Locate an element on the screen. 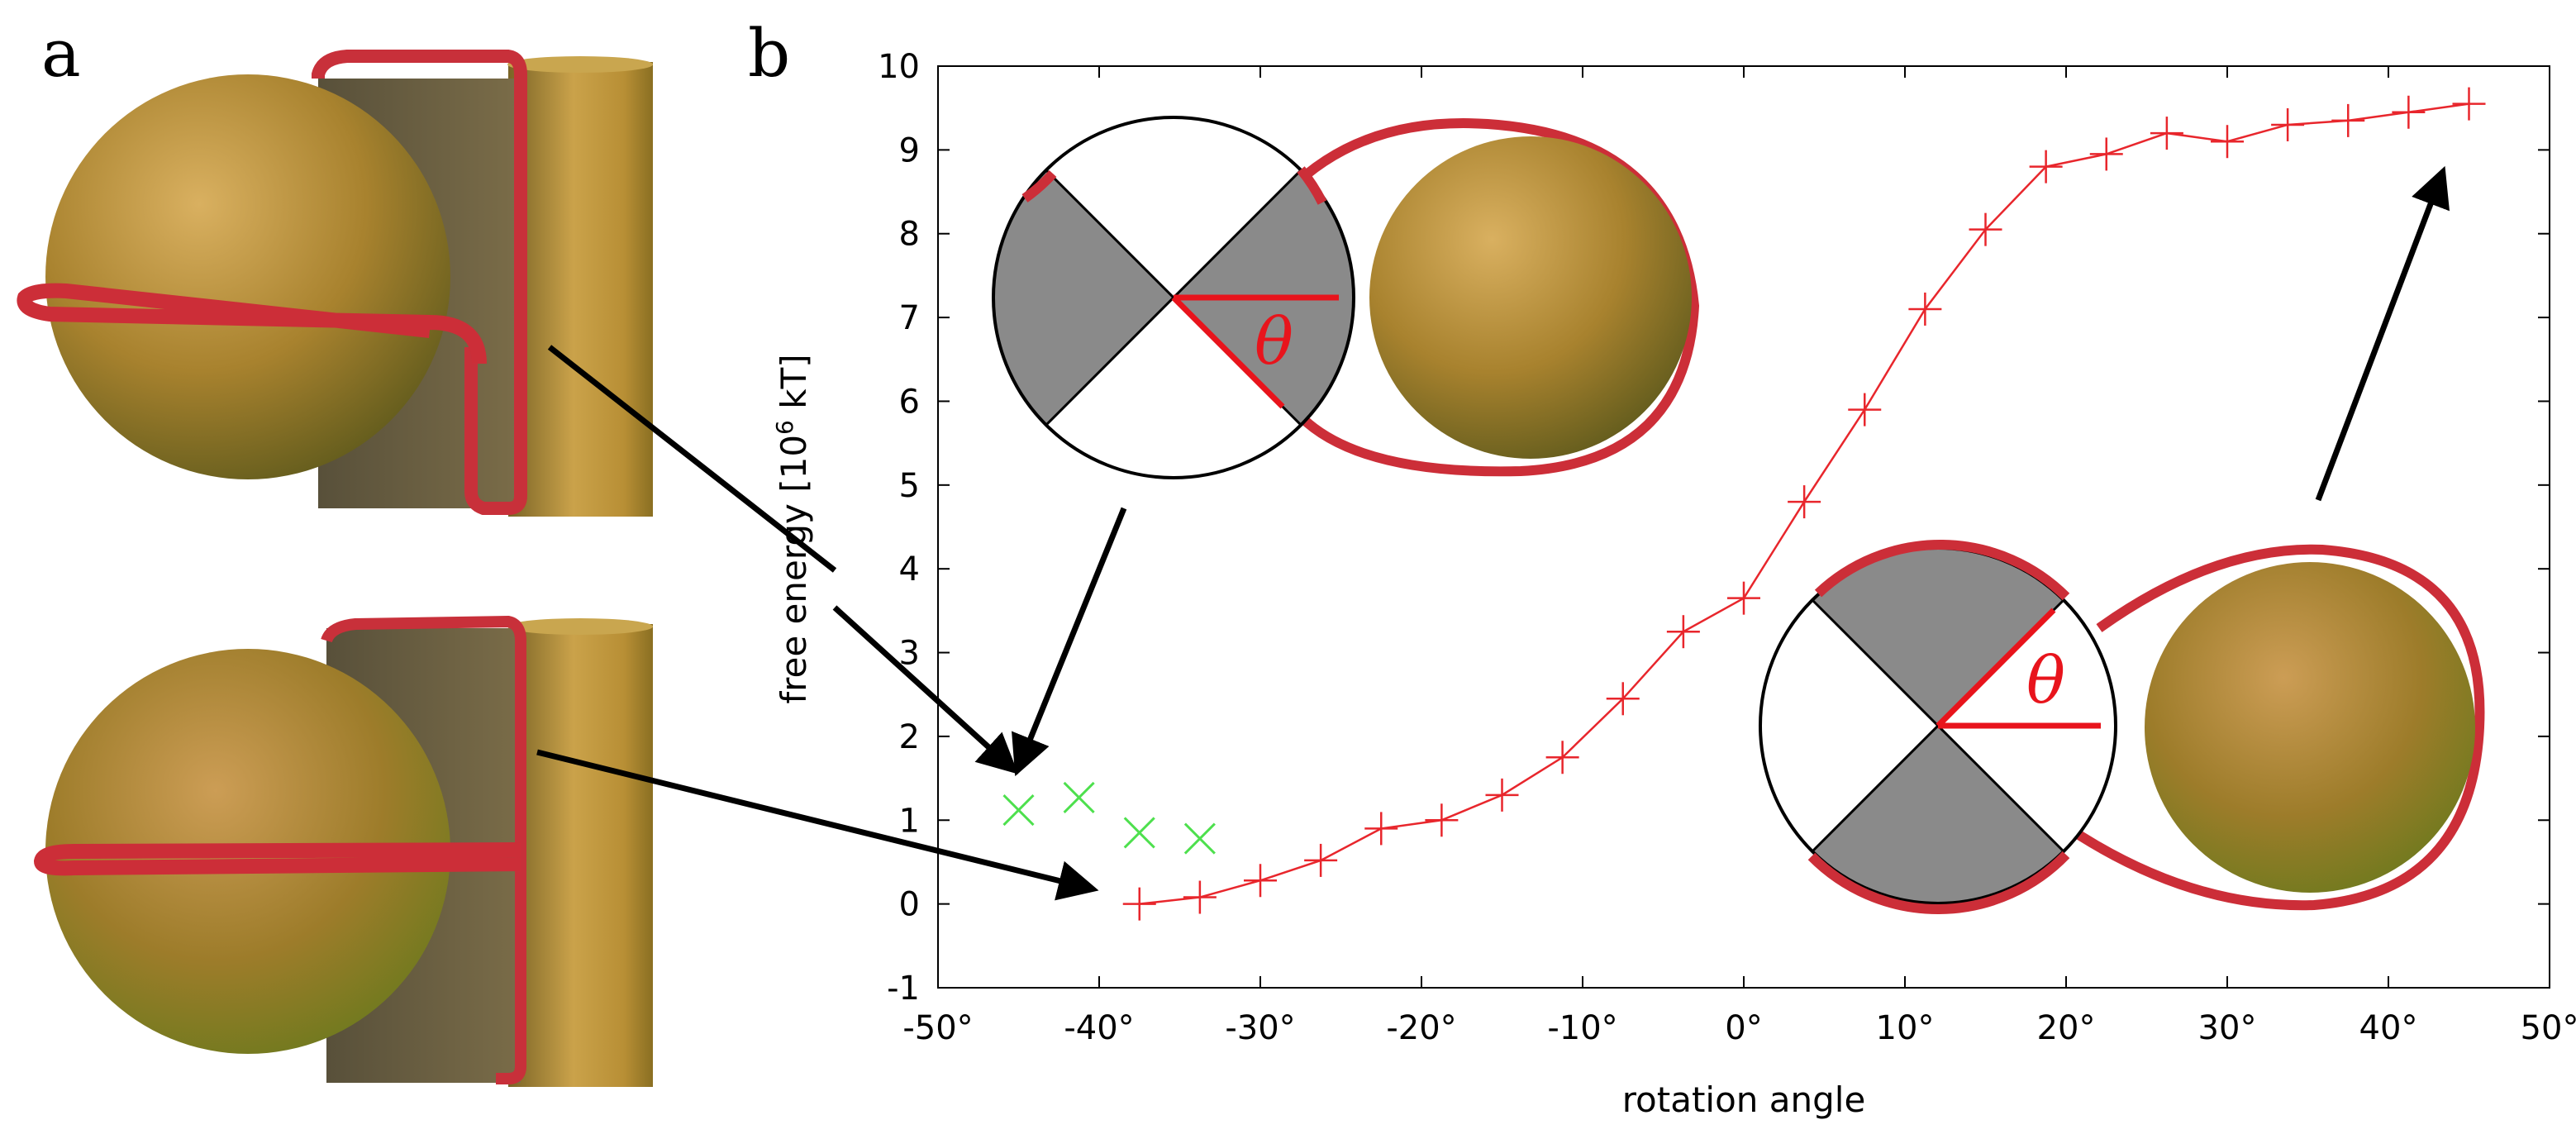  y-tick-label: 1 is located at coordinates (910, 821).